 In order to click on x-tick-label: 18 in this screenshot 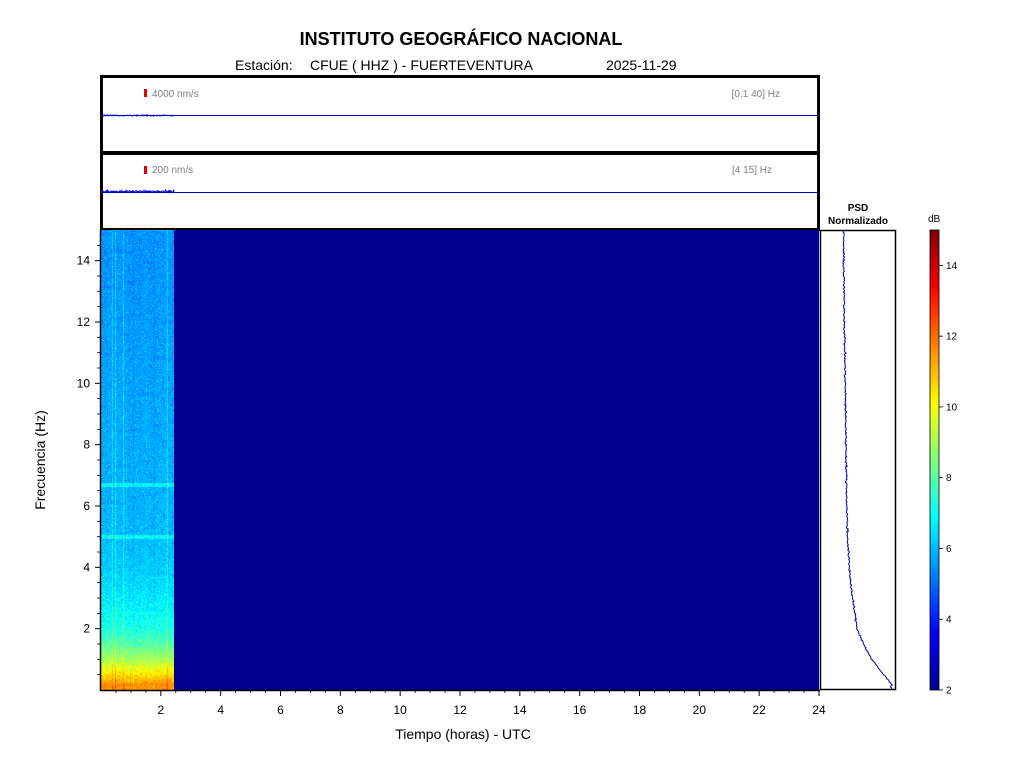, I will do `click(640, 710)`.